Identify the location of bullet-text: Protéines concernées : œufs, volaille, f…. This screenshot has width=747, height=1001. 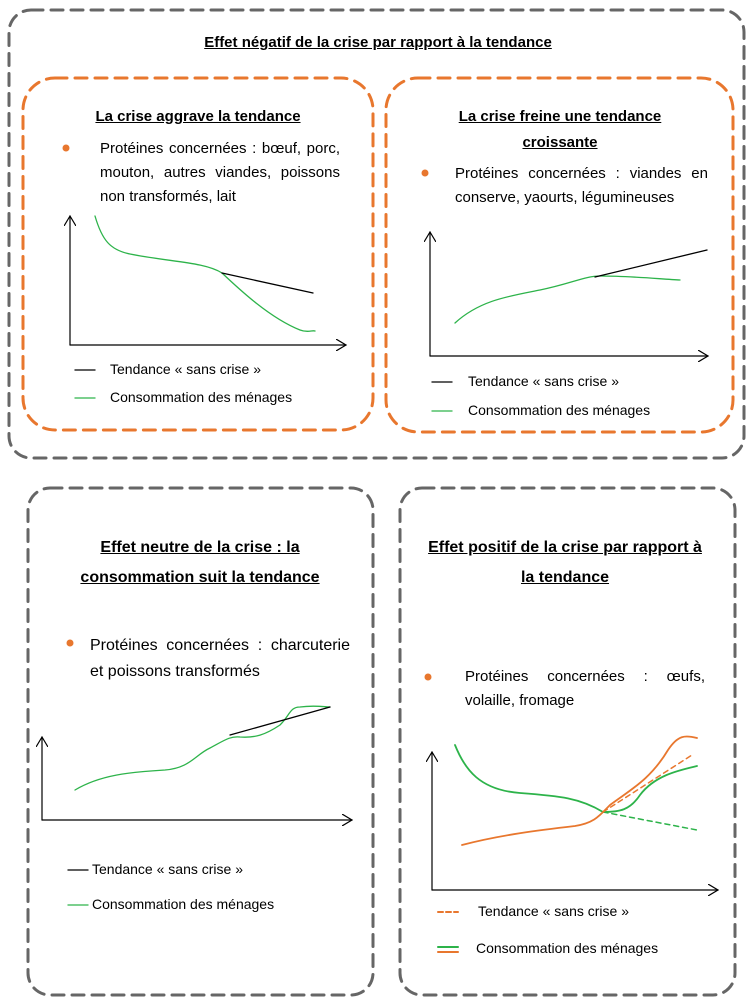
(585, 688).